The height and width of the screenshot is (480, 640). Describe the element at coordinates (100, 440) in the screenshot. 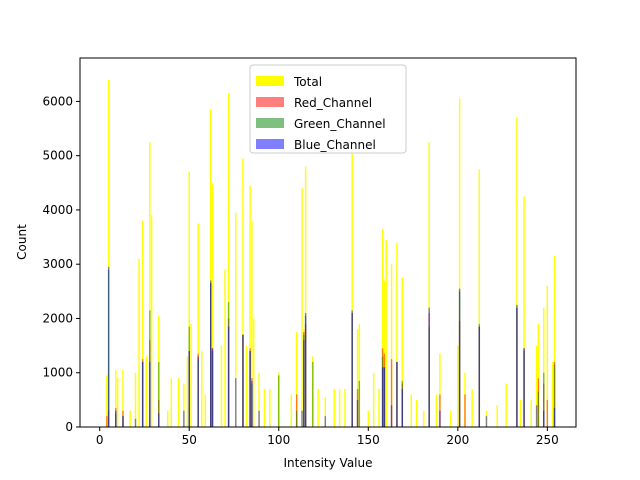

I see `x-tick-label: 0` at that location.